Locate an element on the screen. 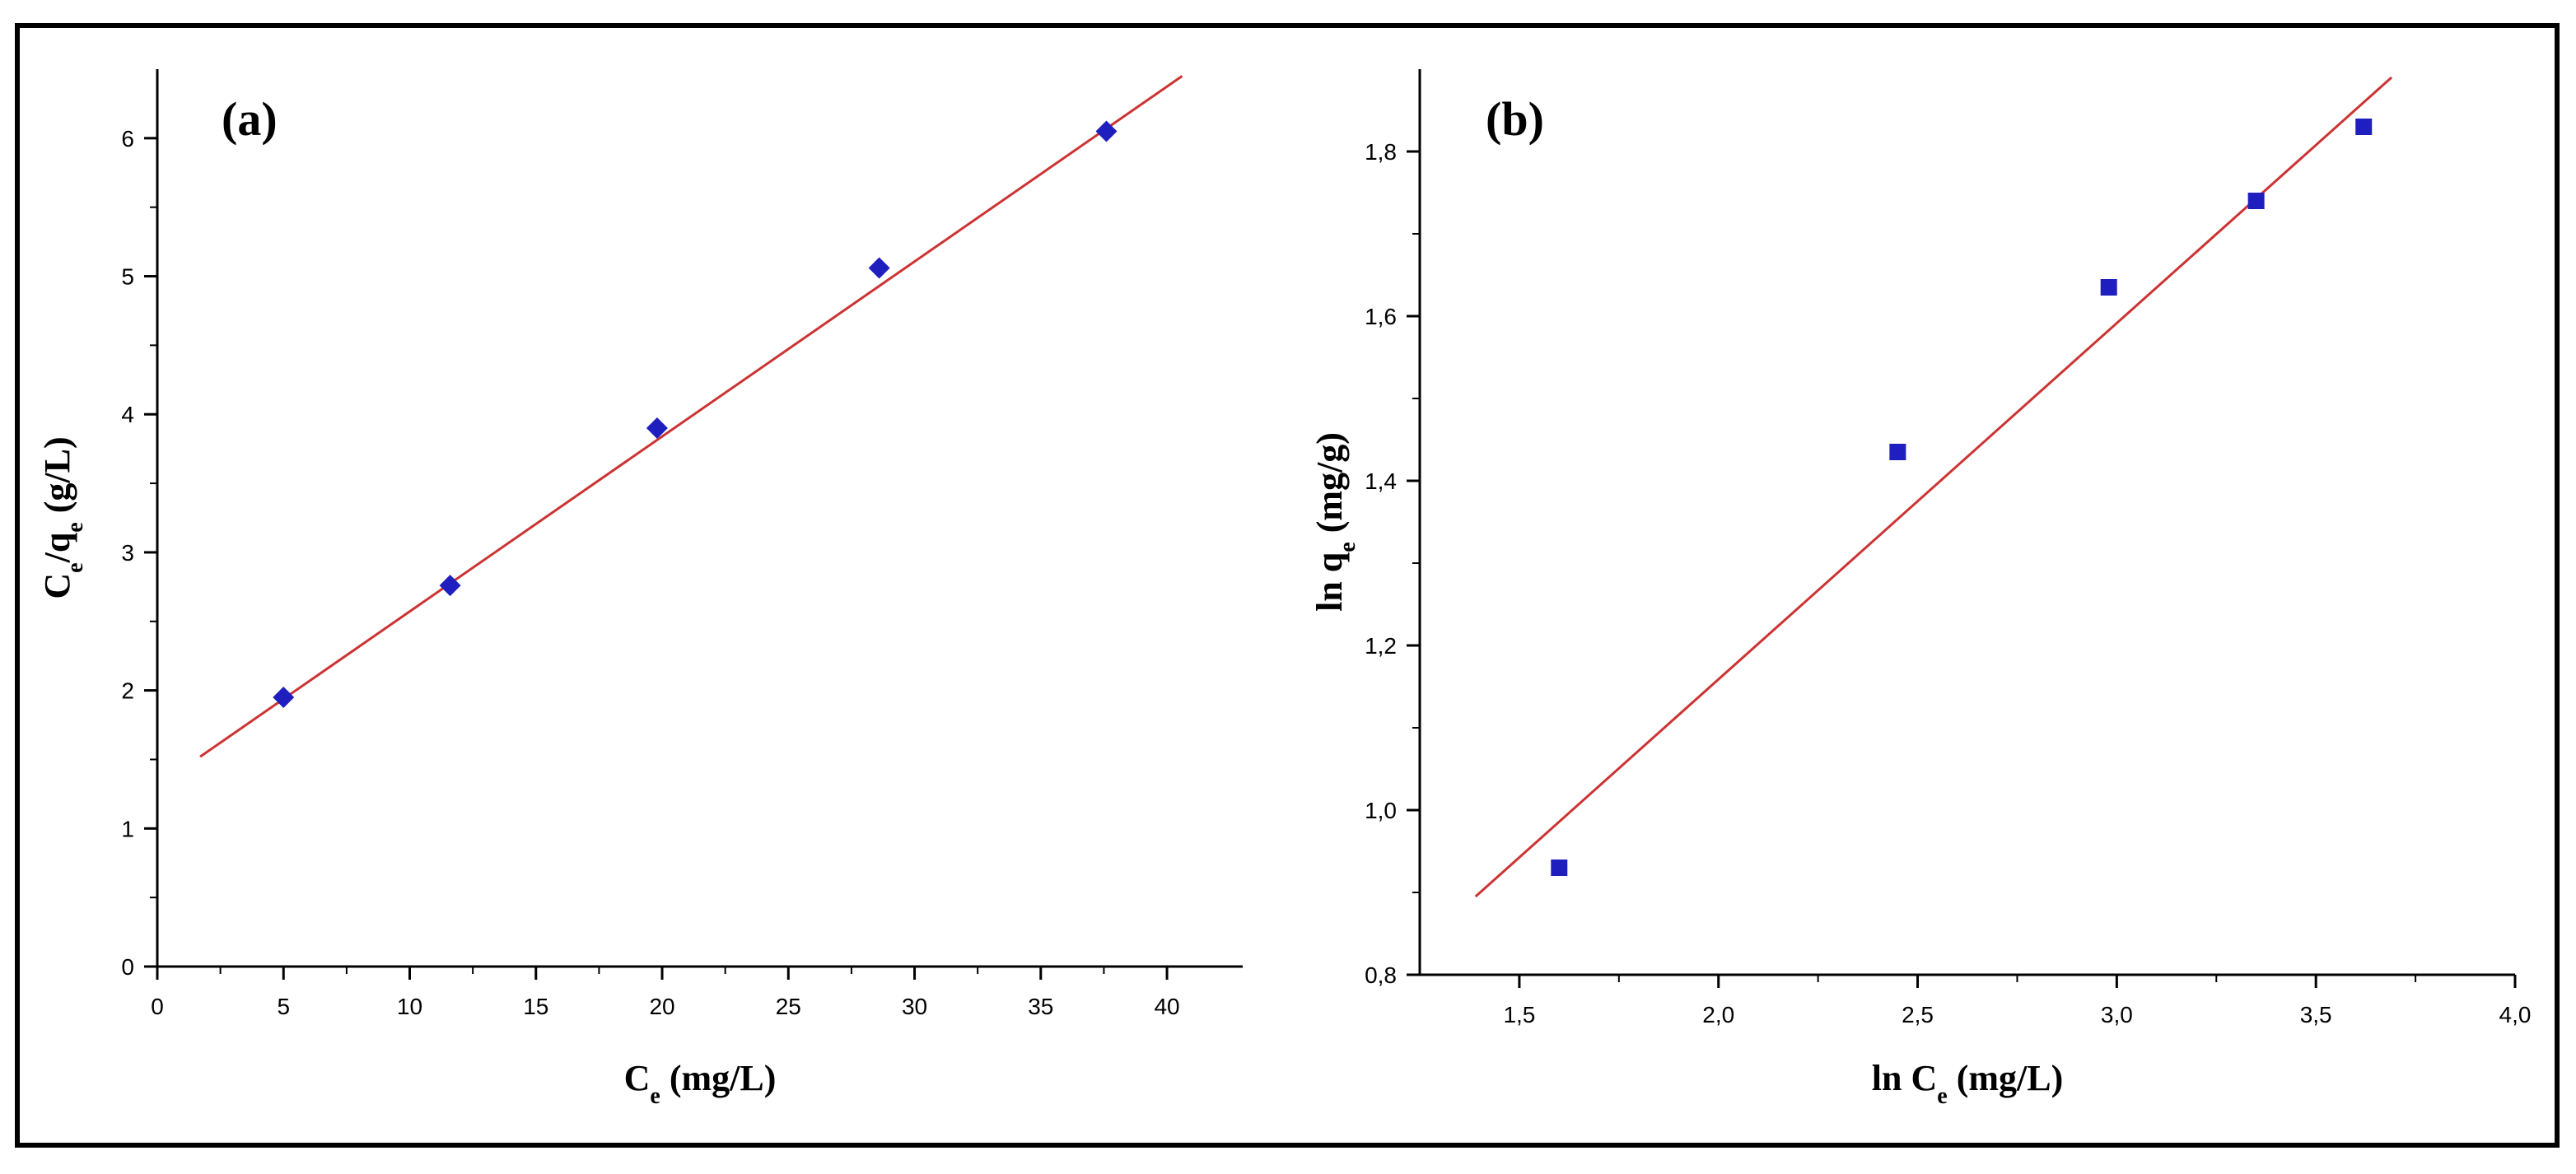  x-tick-label: 35 is located at coordinates (1040, 1006).